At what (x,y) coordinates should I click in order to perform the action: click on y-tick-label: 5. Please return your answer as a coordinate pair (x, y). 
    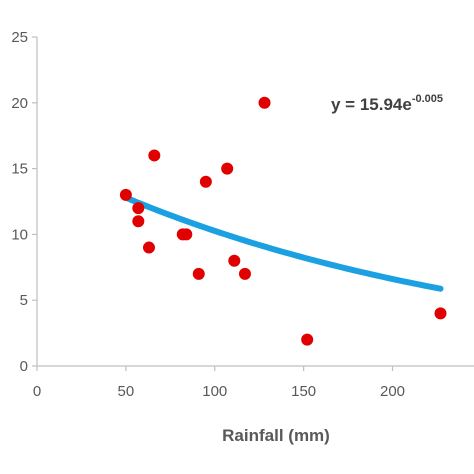
    Looking at the image, I should click on (24, 300).